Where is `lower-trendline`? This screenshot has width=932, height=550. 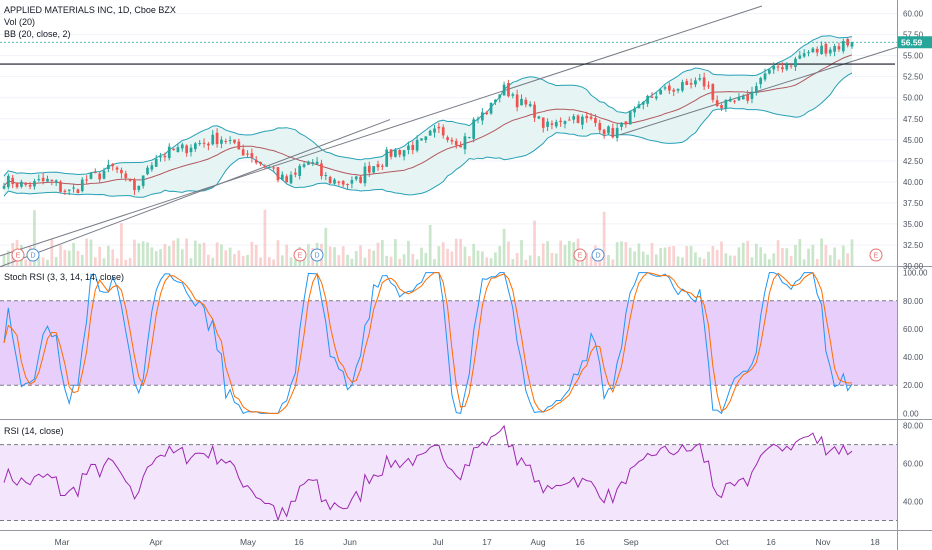 lower-trendline is located at coordinates (195, 193).